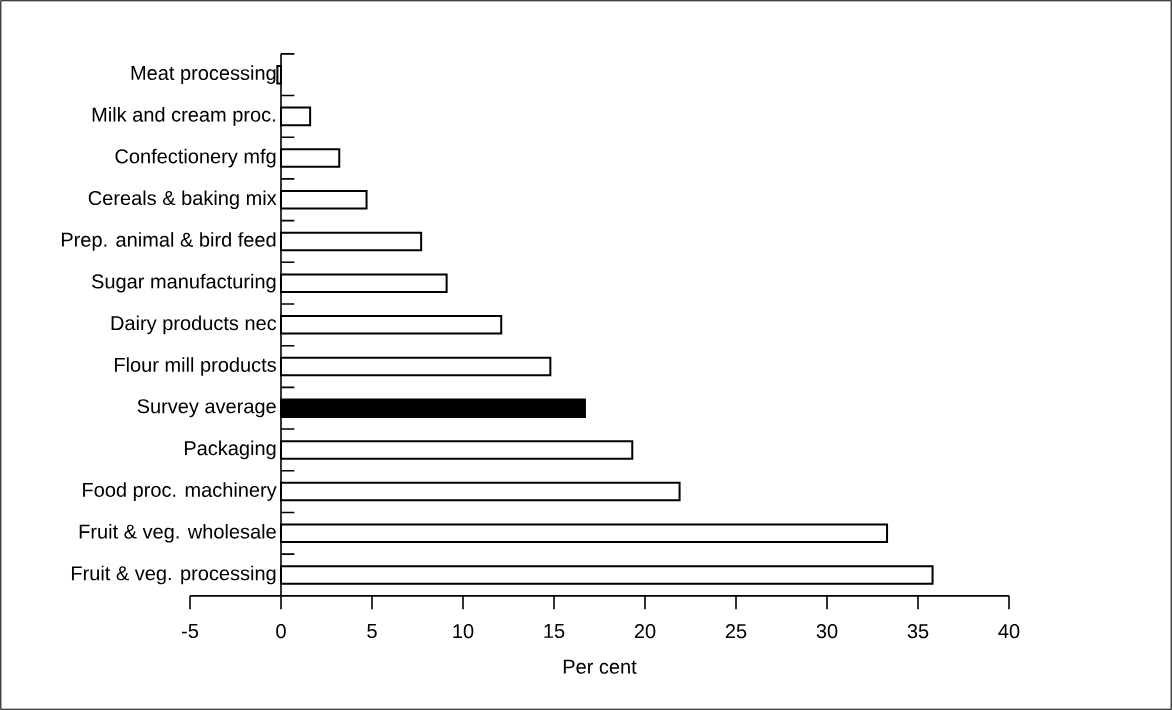 The height and width of the screenshot is (710, 1172). Describe the element at coordinates (195, 158) in the screenshot. I see `y-tick-label: Confectionery mfg` at that location.